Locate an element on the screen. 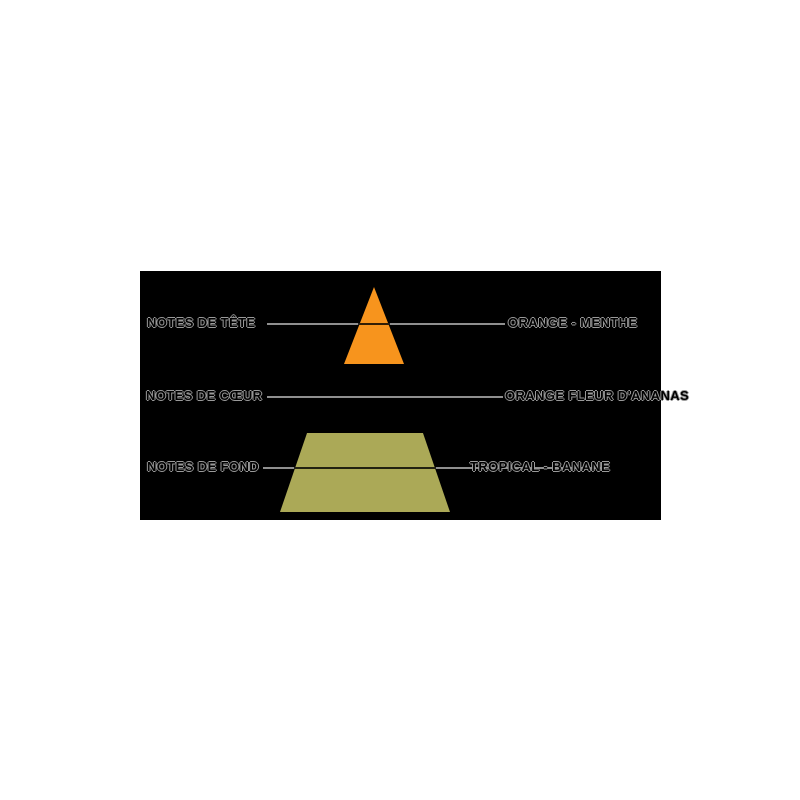 The width and height of the screenshot is (800, 800). base-layer-divider-line is located at coordinates (365, 468).